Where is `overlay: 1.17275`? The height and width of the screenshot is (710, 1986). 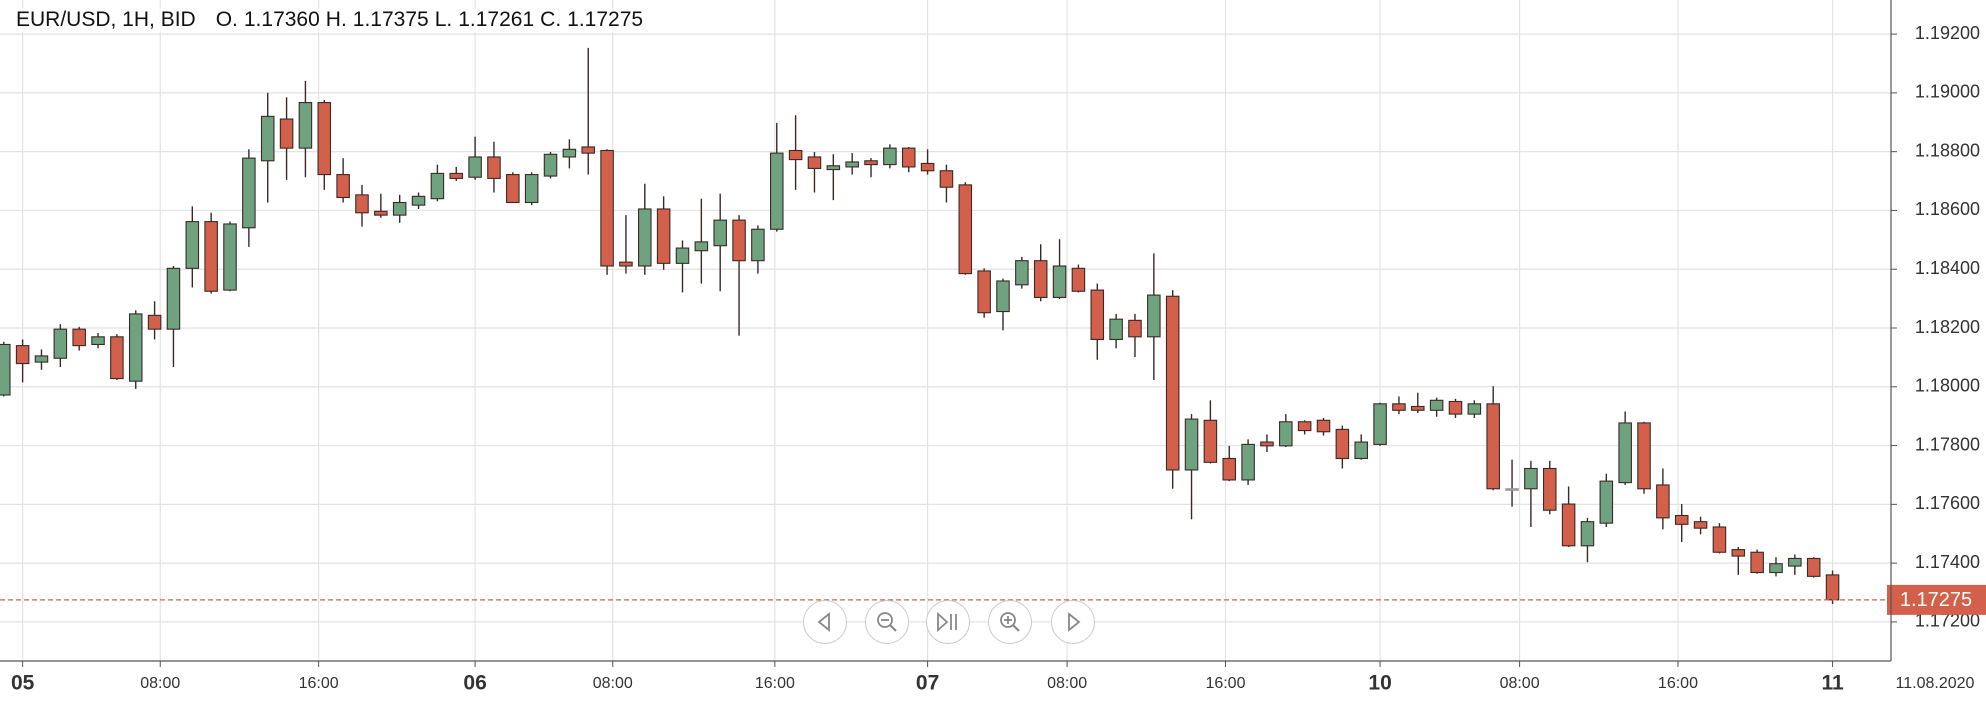 overlay: 1.17275 is located at coordinates (993, 599).